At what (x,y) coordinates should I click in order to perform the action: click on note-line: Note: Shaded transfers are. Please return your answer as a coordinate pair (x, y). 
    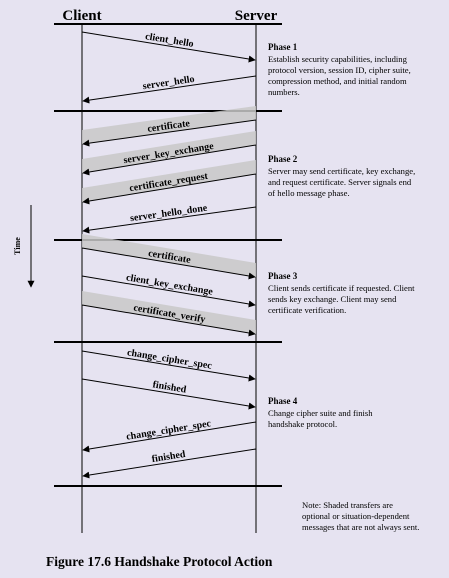
    Looking at the image, I should click on (347, 505).